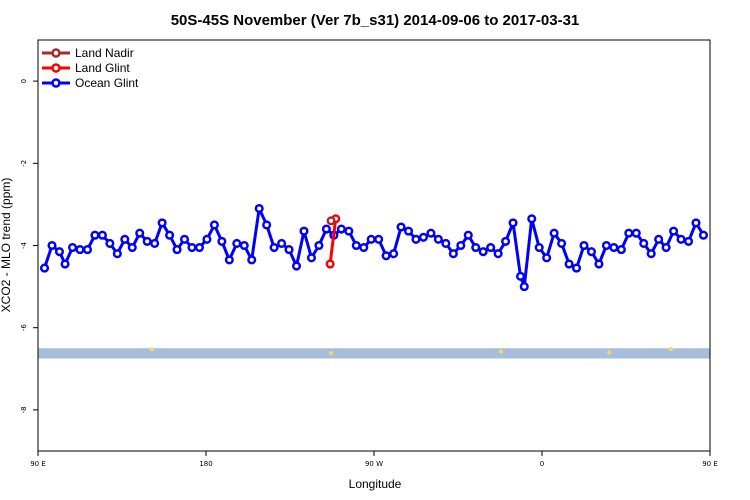 The height and width of the screenshot is (500, 750). I want to click on series-line, so click(333, 241).